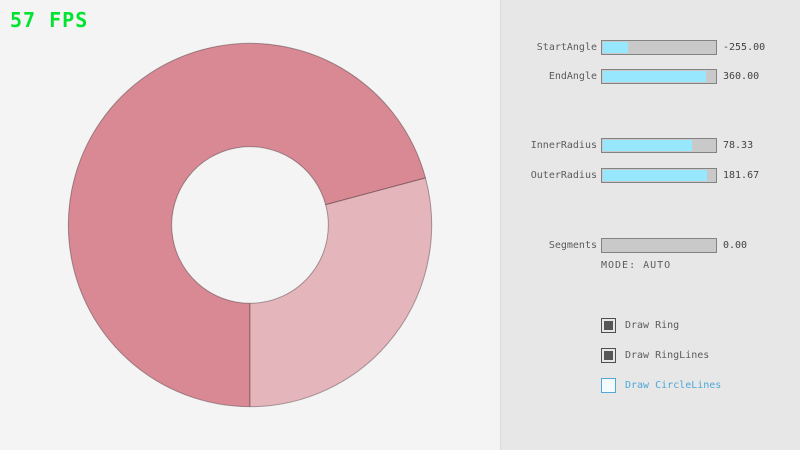  I want to click on draw-ringlines-label: Draw RingLines, so click(667, 355).